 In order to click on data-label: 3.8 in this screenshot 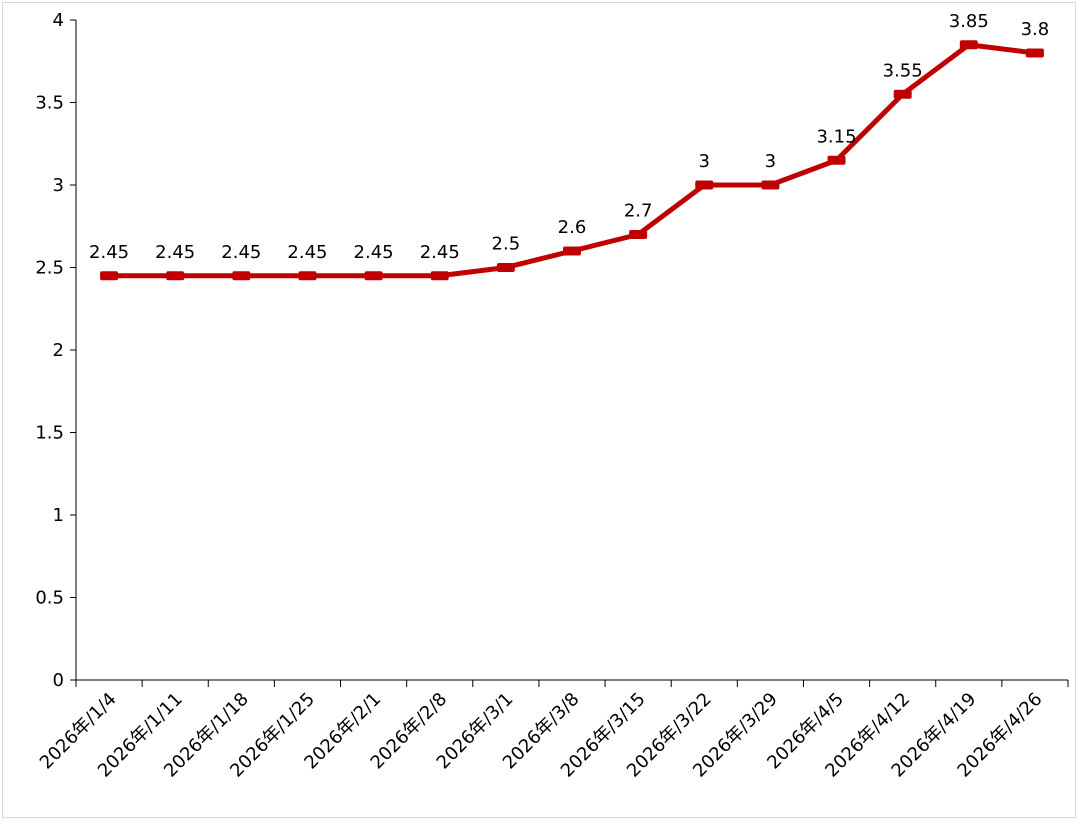, I will do `click(1035, 29)`.